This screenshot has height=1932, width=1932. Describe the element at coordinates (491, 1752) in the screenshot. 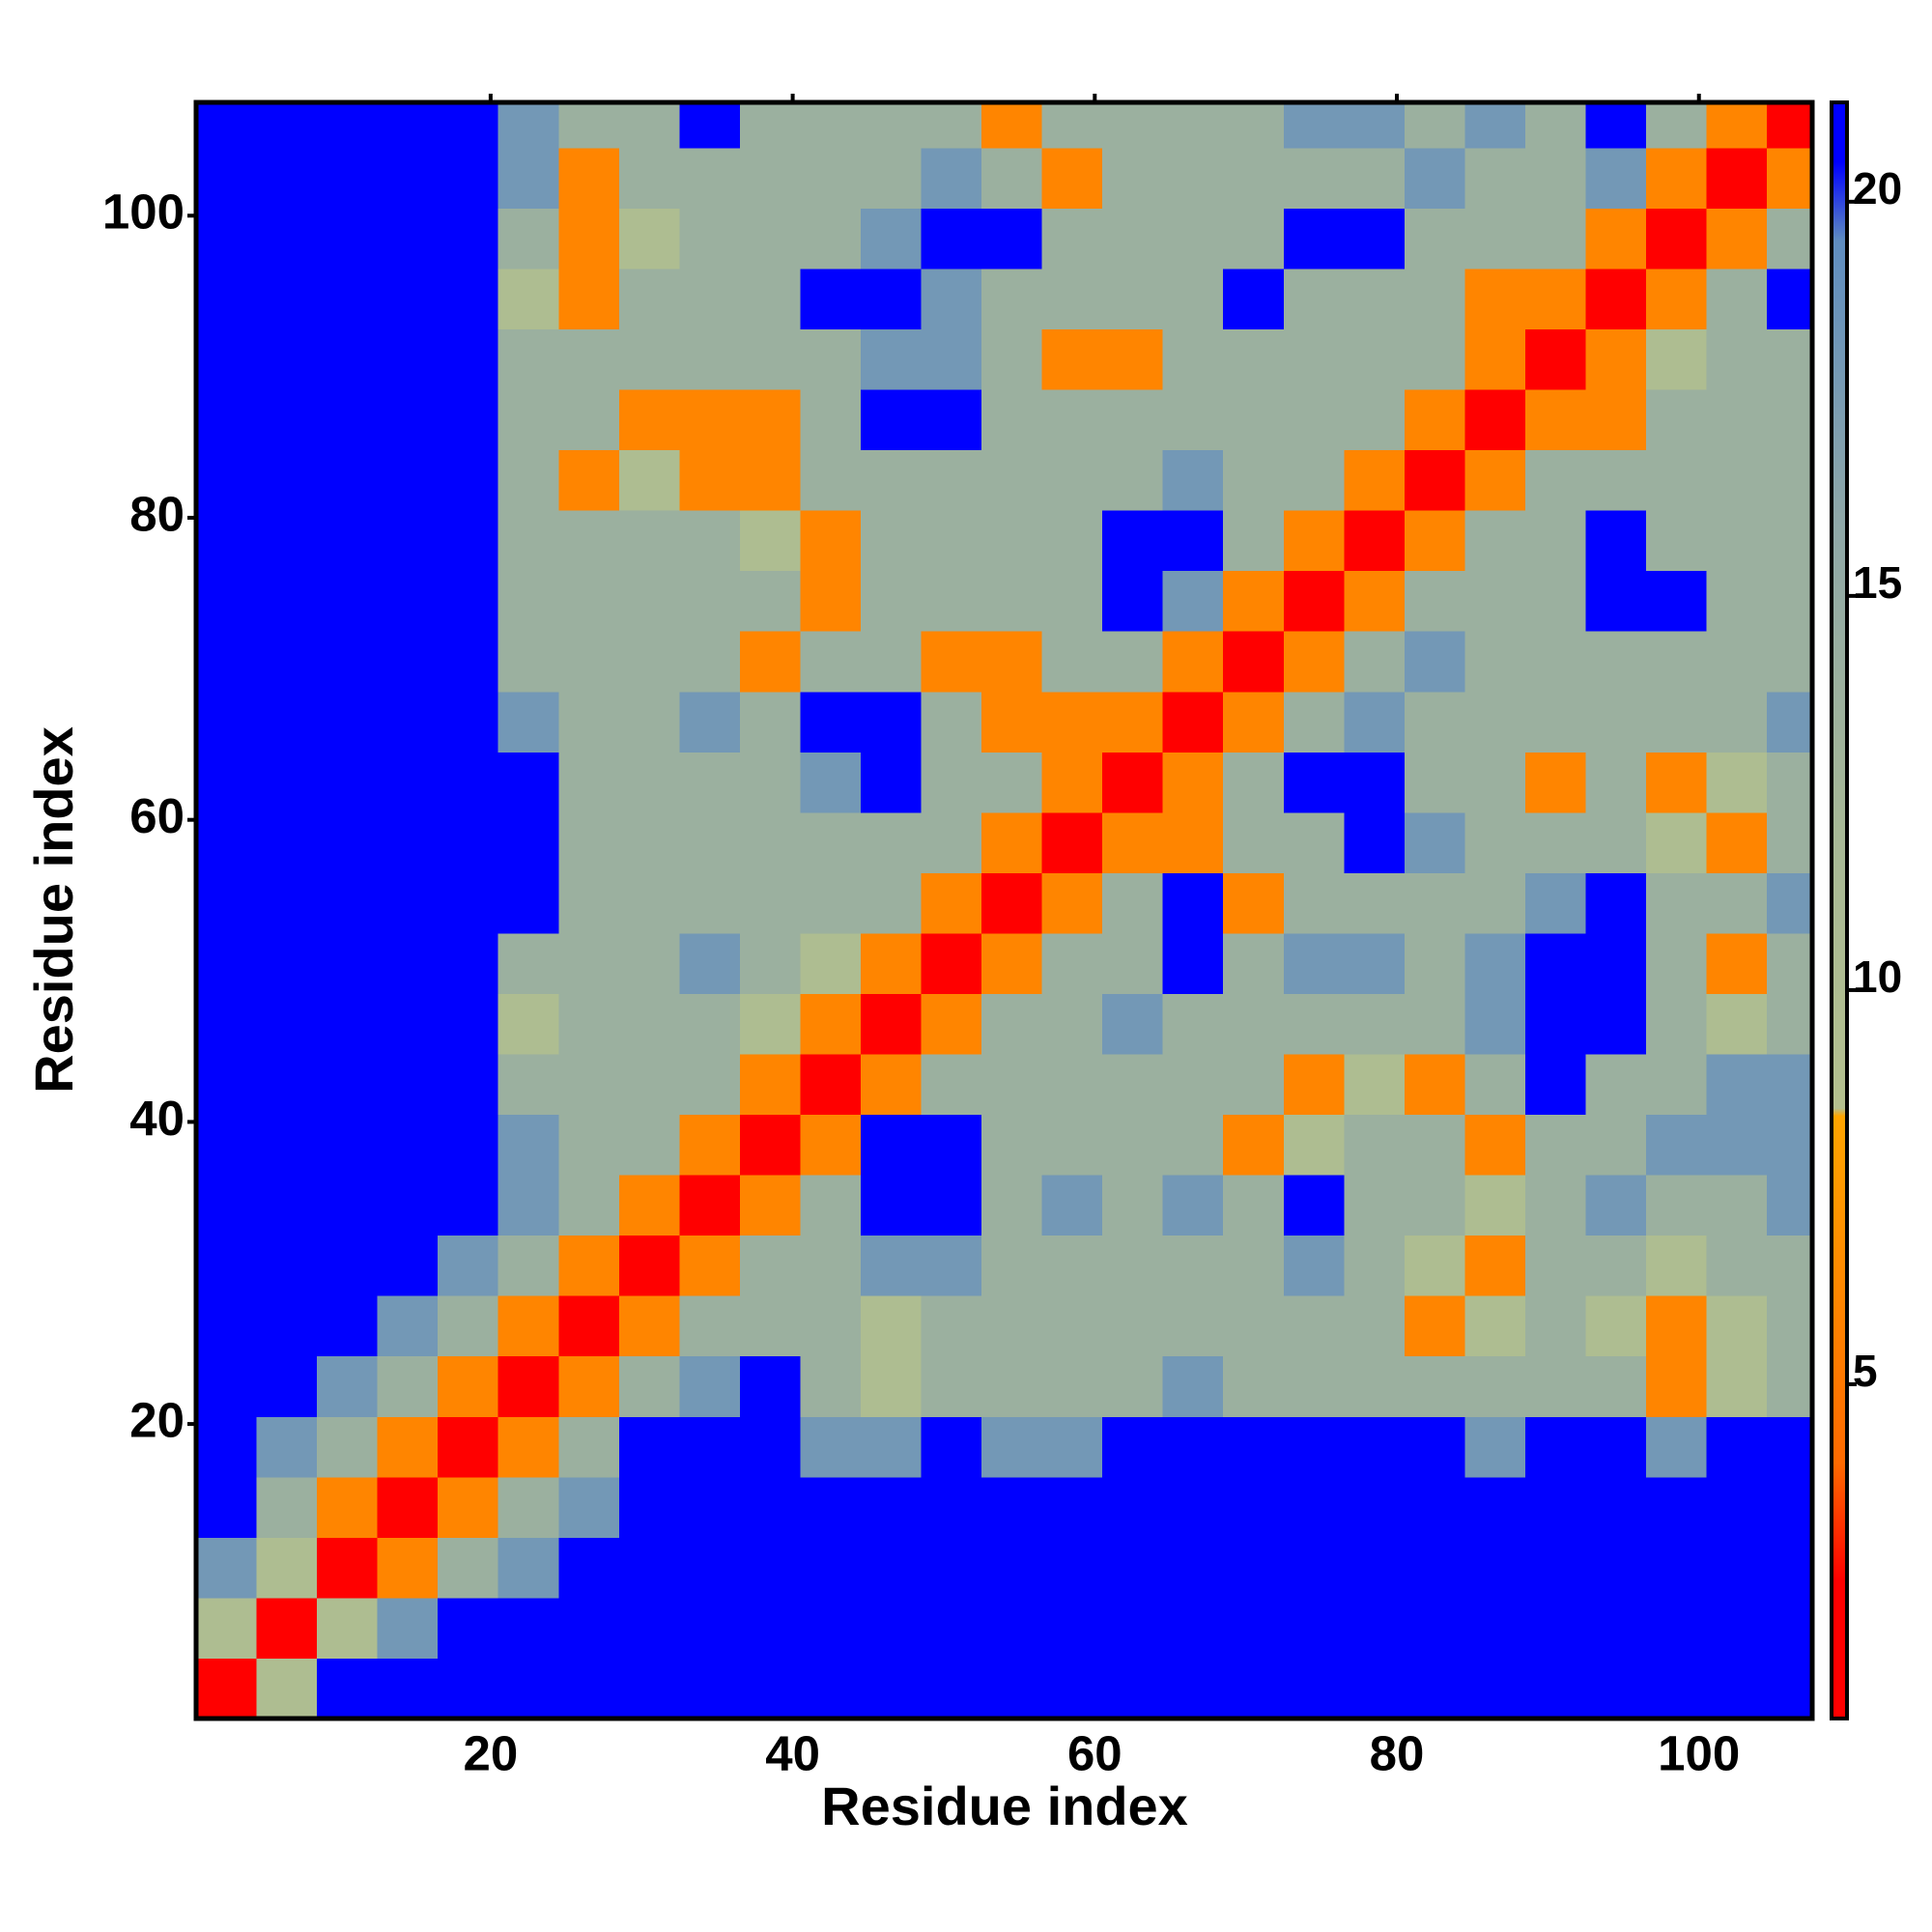

I see `x-tick-label: 20` at that location.